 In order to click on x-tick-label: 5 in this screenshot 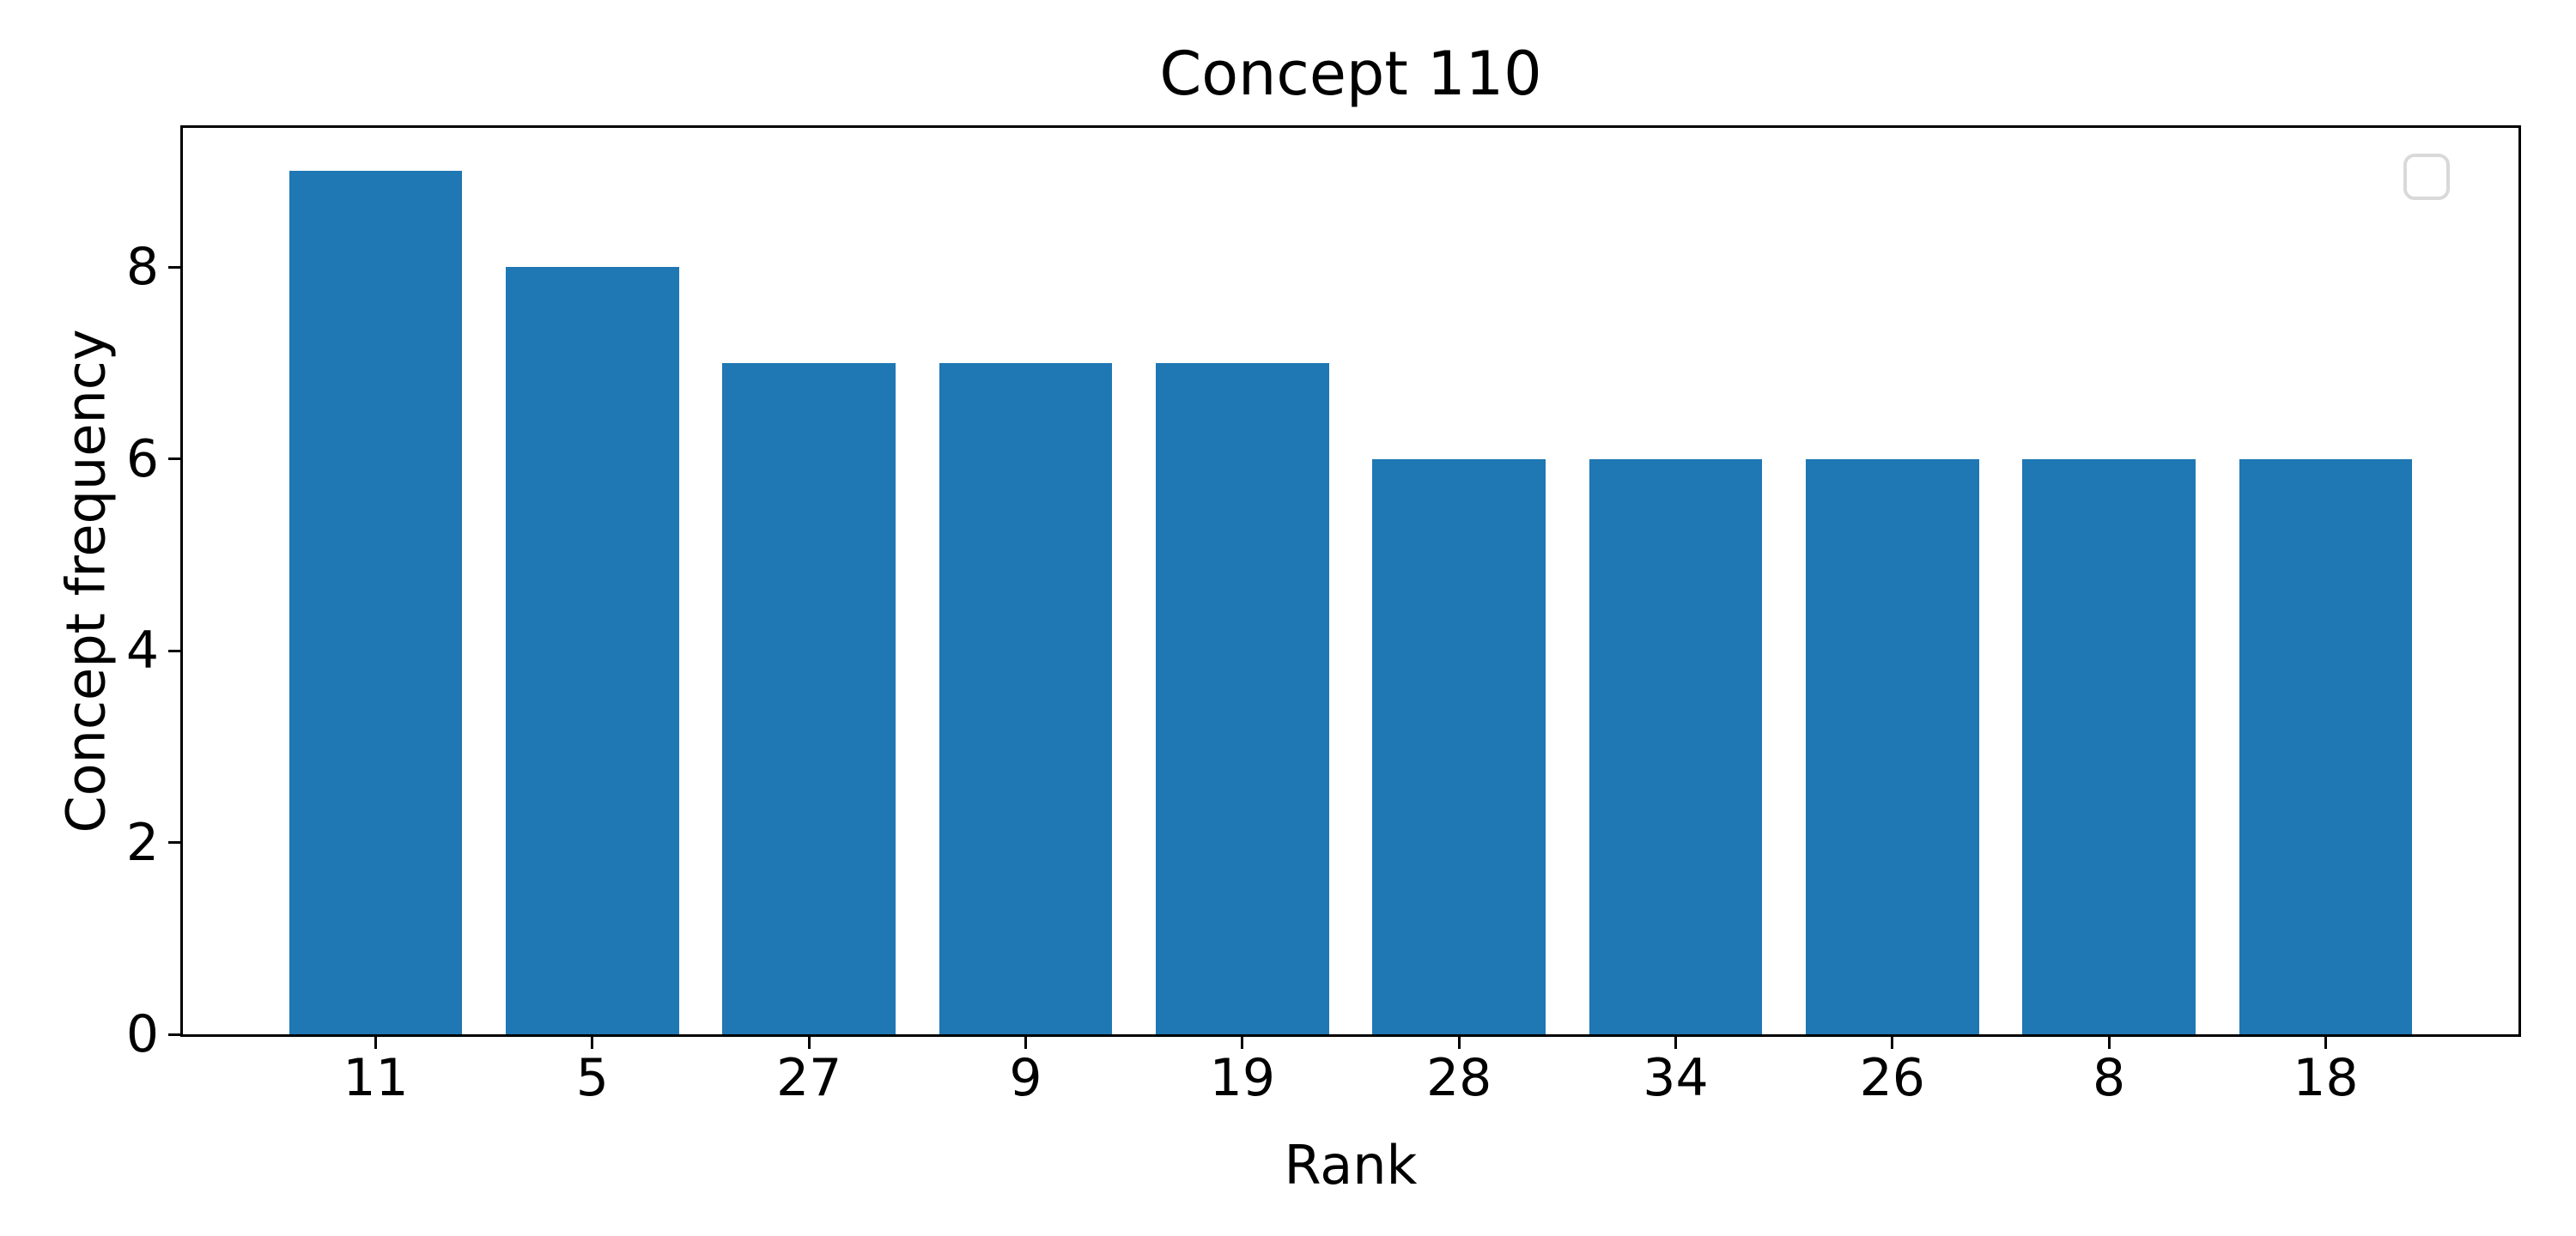, I will do `click(592, 1078)`.